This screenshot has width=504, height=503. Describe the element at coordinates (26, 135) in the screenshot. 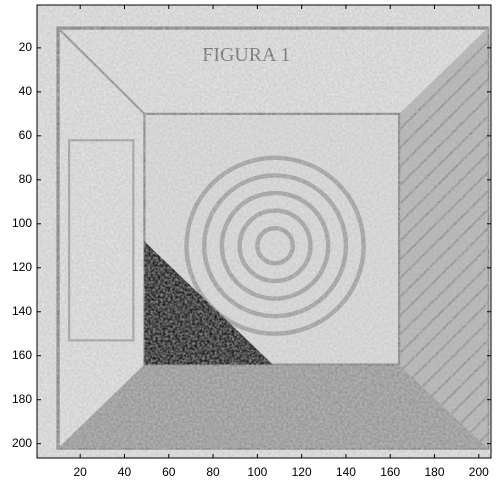

I see `y-tick-label: 60` at that location.